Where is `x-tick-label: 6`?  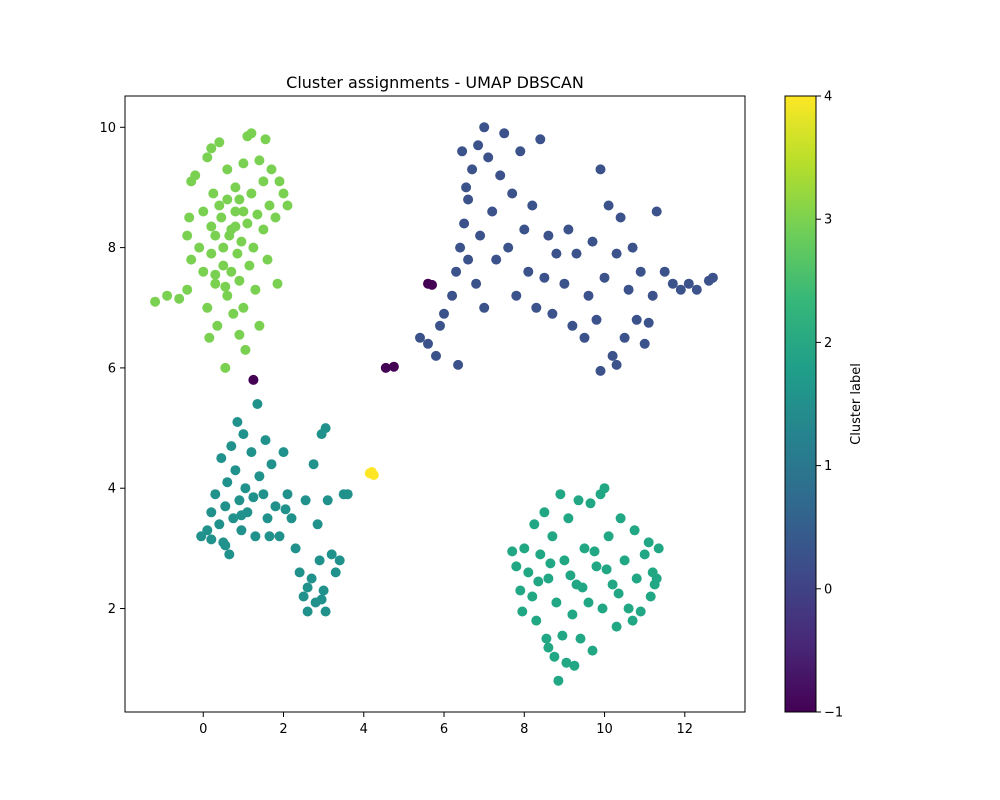
x-tick-label: 6 is located at coordinates (444, 729).